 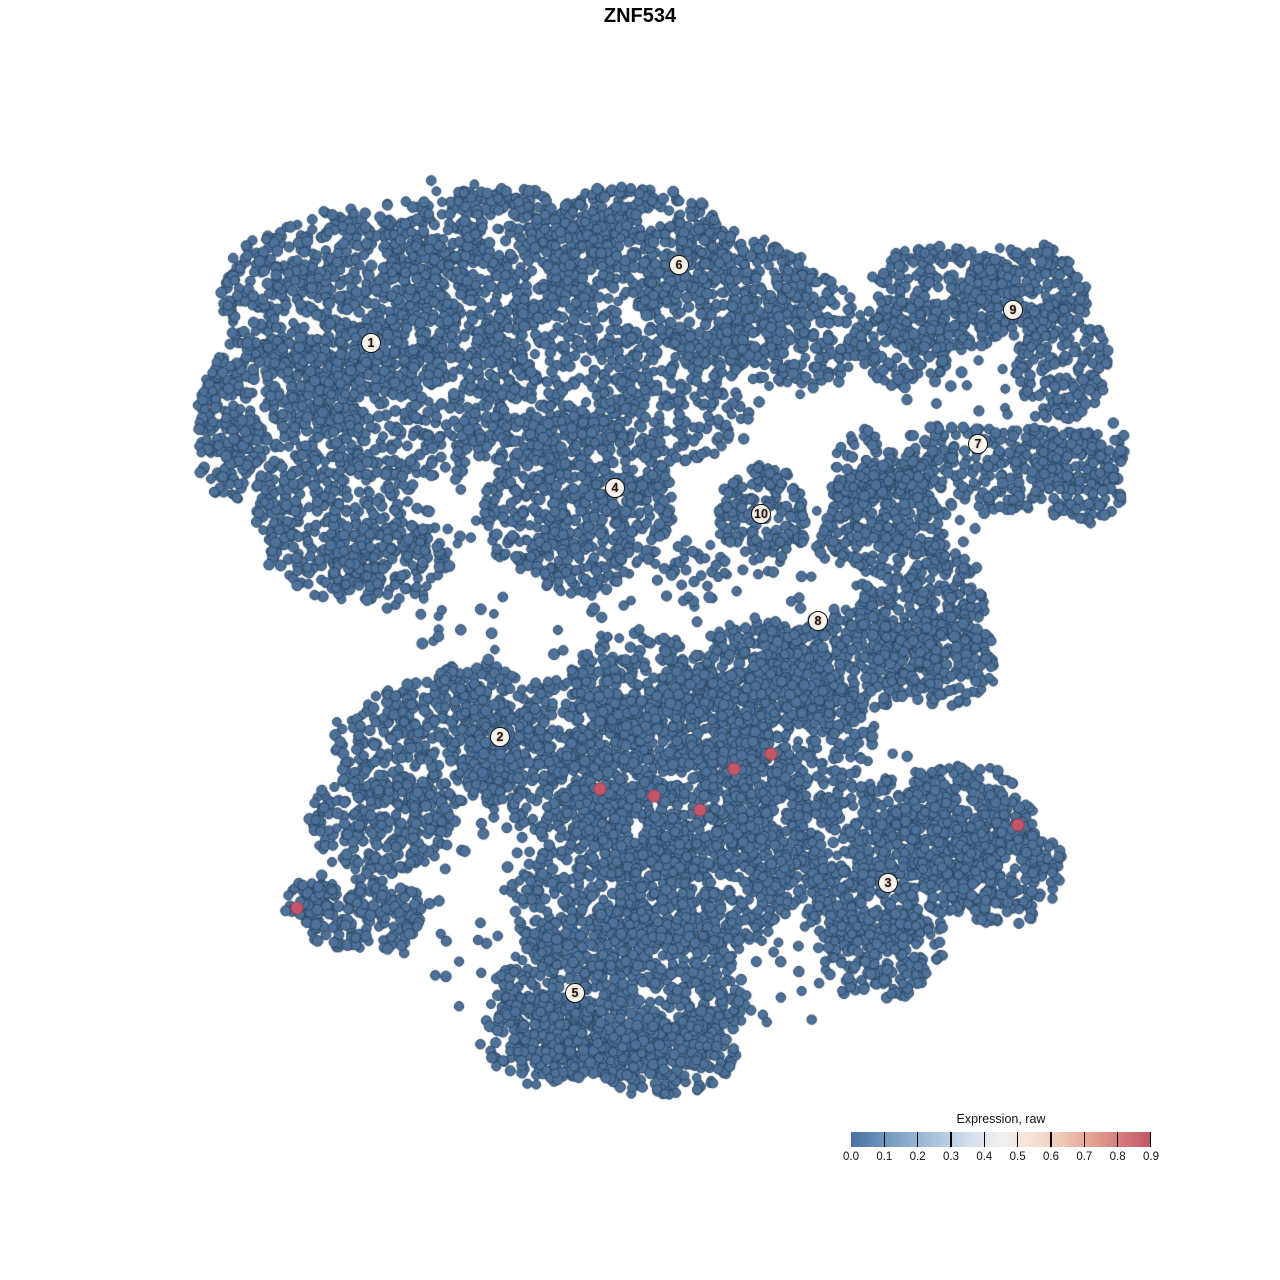 What do you see at coordinates (500, 737) in the screenshot?
I see `cluster-label-2: 2` at bounding box center [500, 737].